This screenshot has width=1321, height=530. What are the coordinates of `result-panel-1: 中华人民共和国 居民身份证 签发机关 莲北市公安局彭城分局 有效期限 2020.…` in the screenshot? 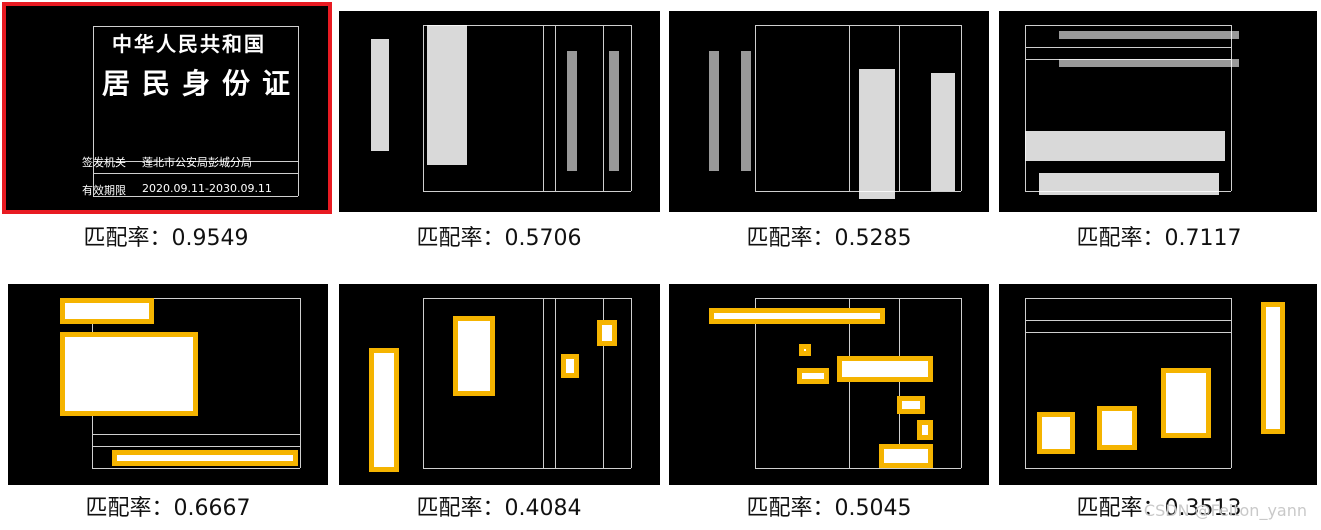 It's located at (167, 108).